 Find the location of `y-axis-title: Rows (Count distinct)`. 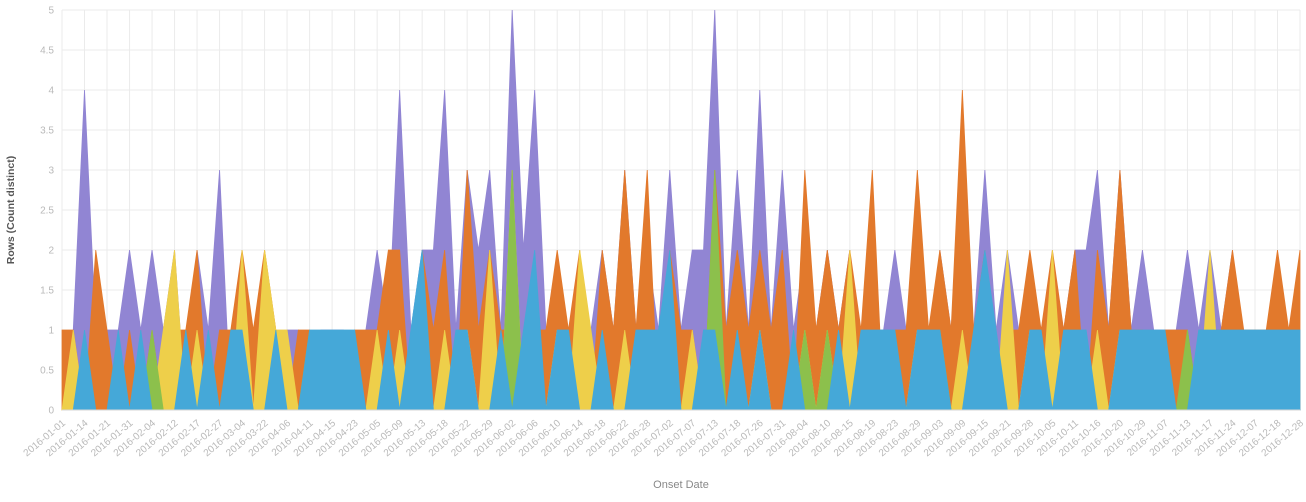

y-axis-title: Rows (Count distinct) is located at coordinates (11, 210).